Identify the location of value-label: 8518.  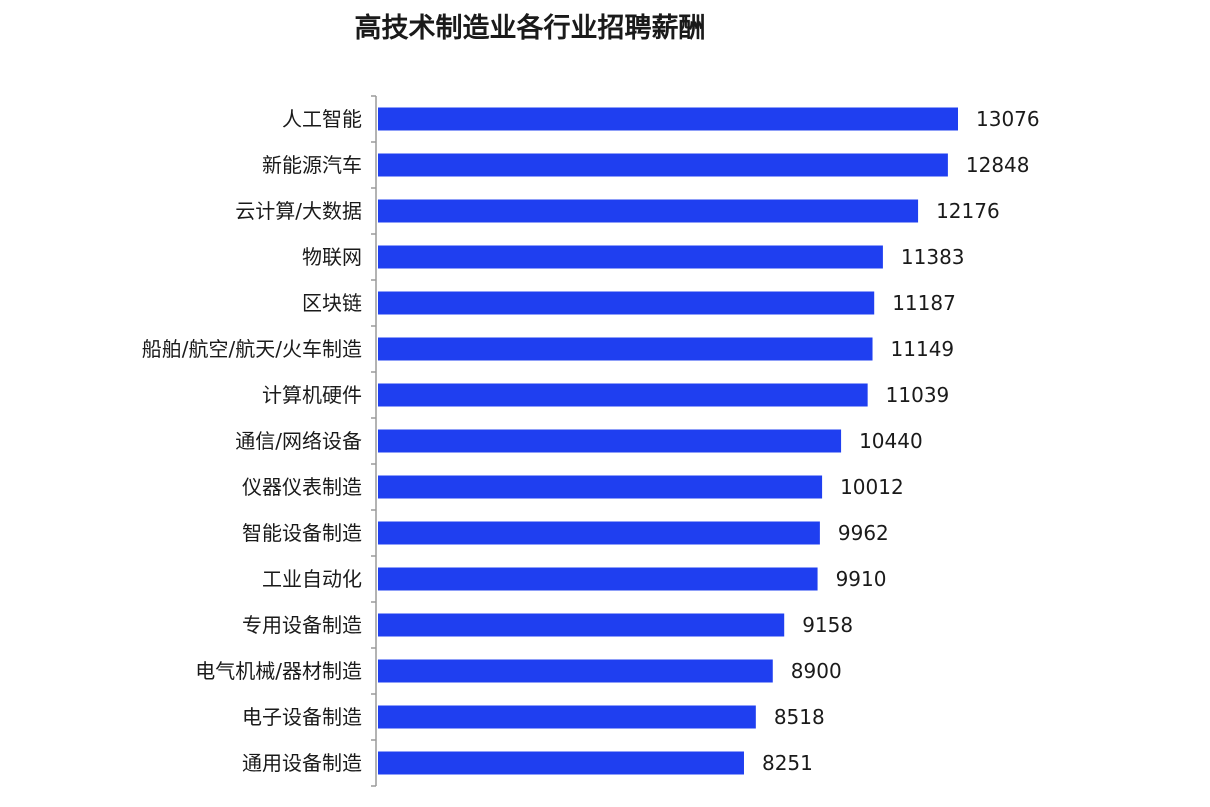
(799, 717).